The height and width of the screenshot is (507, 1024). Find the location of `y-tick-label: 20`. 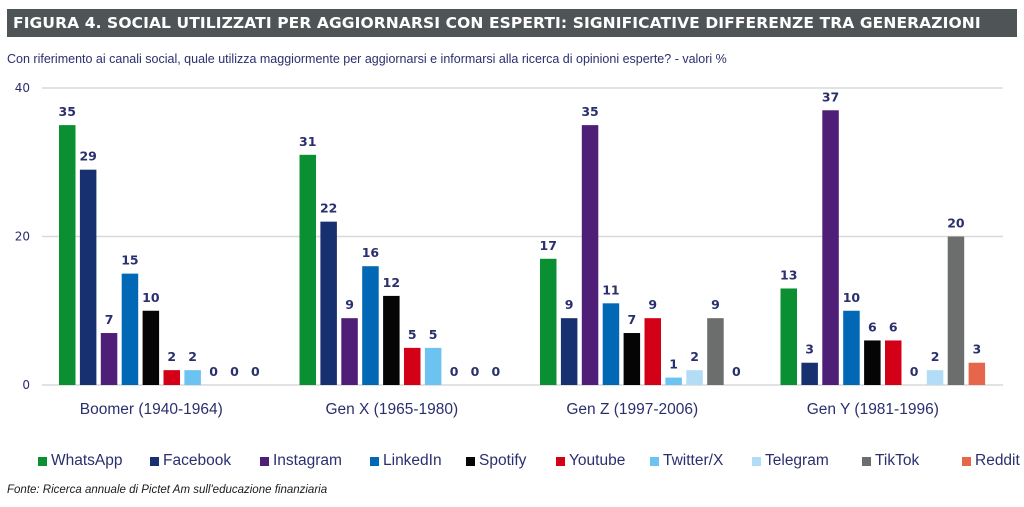

y-tick-label: 20 is located at coordinates (22, 237).